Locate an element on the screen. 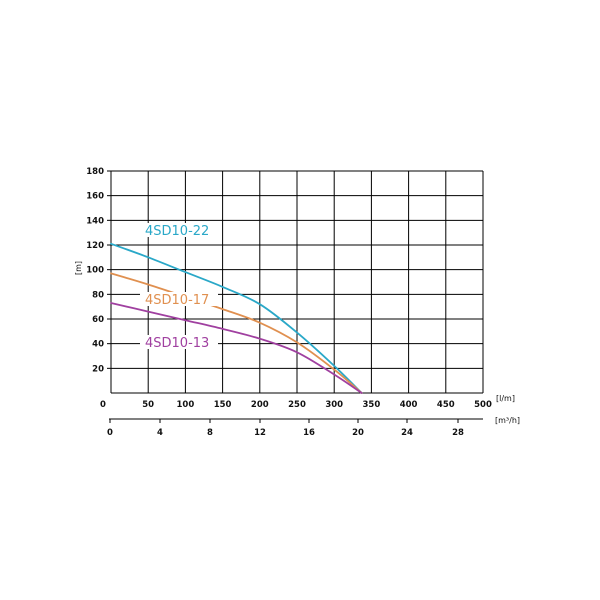 The image size is (600, 600). x-tick-label-primary: 500 is located at coordinates (483, 405).